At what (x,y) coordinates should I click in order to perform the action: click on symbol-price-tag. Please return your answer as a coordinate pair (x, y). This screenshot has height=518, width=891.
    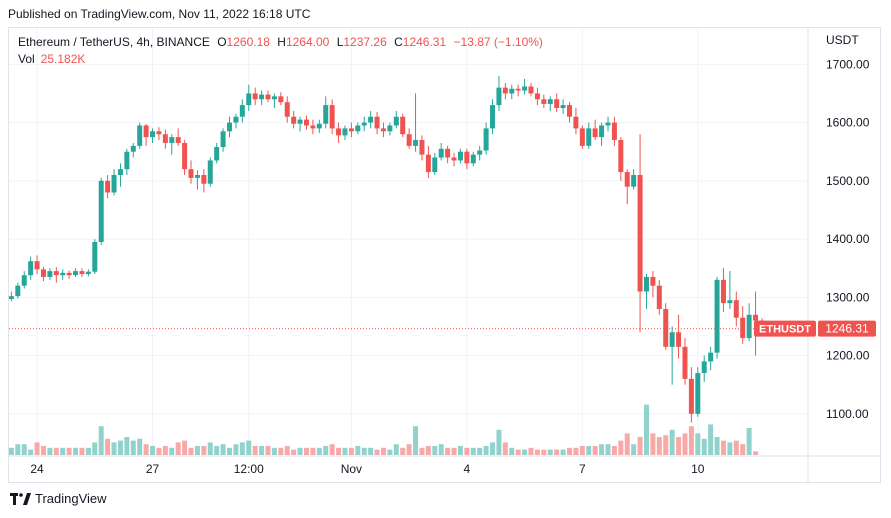
    Looking at the image, I should click on (785, 328).